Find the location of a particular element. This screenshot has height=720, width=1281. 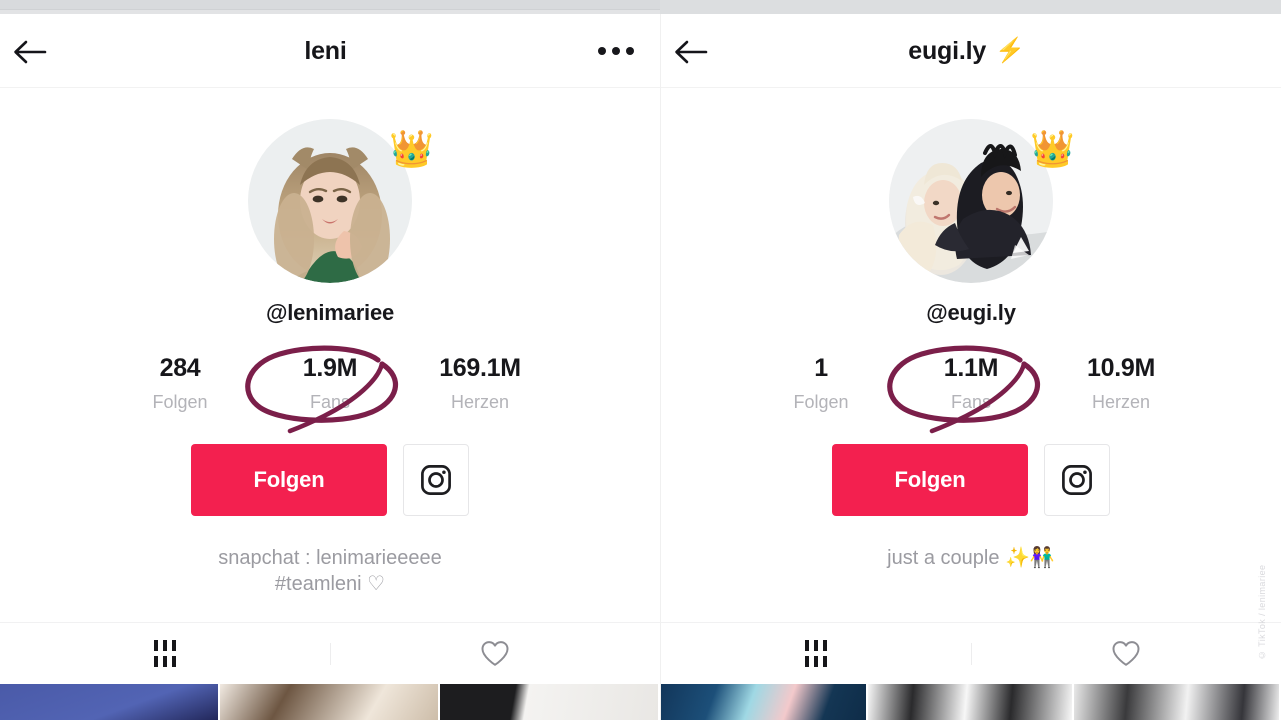

video-thumbnail-strip-left is located at coordinates (330, 702).